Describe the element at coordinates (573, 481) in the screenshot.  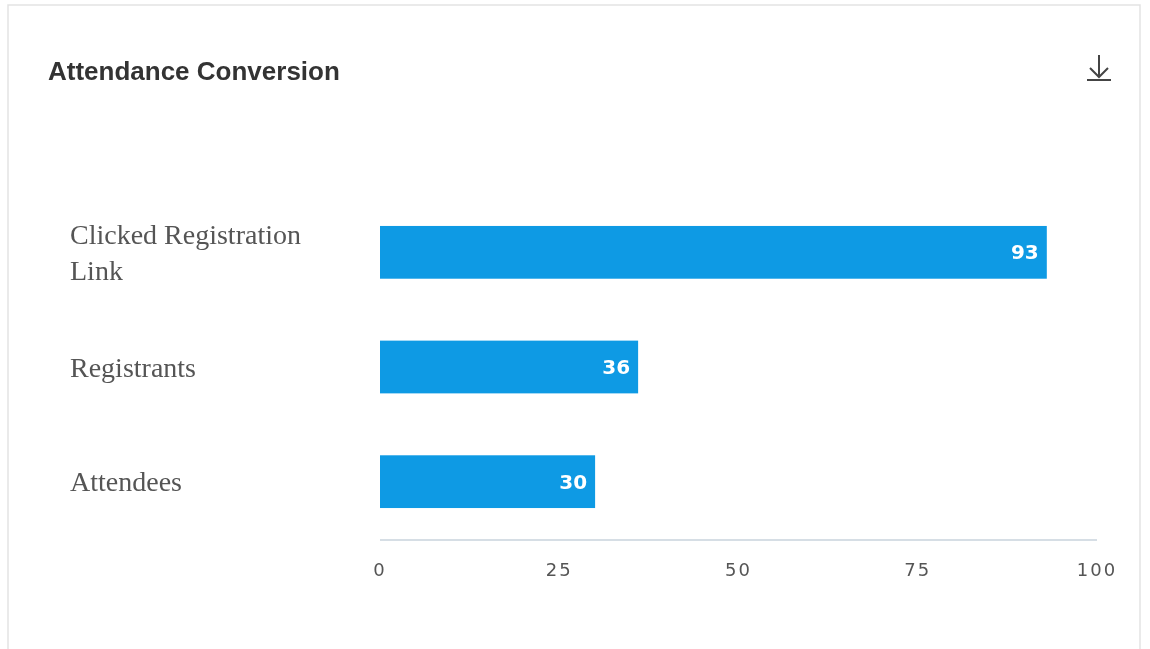
I see `data-label: 30` at that location.